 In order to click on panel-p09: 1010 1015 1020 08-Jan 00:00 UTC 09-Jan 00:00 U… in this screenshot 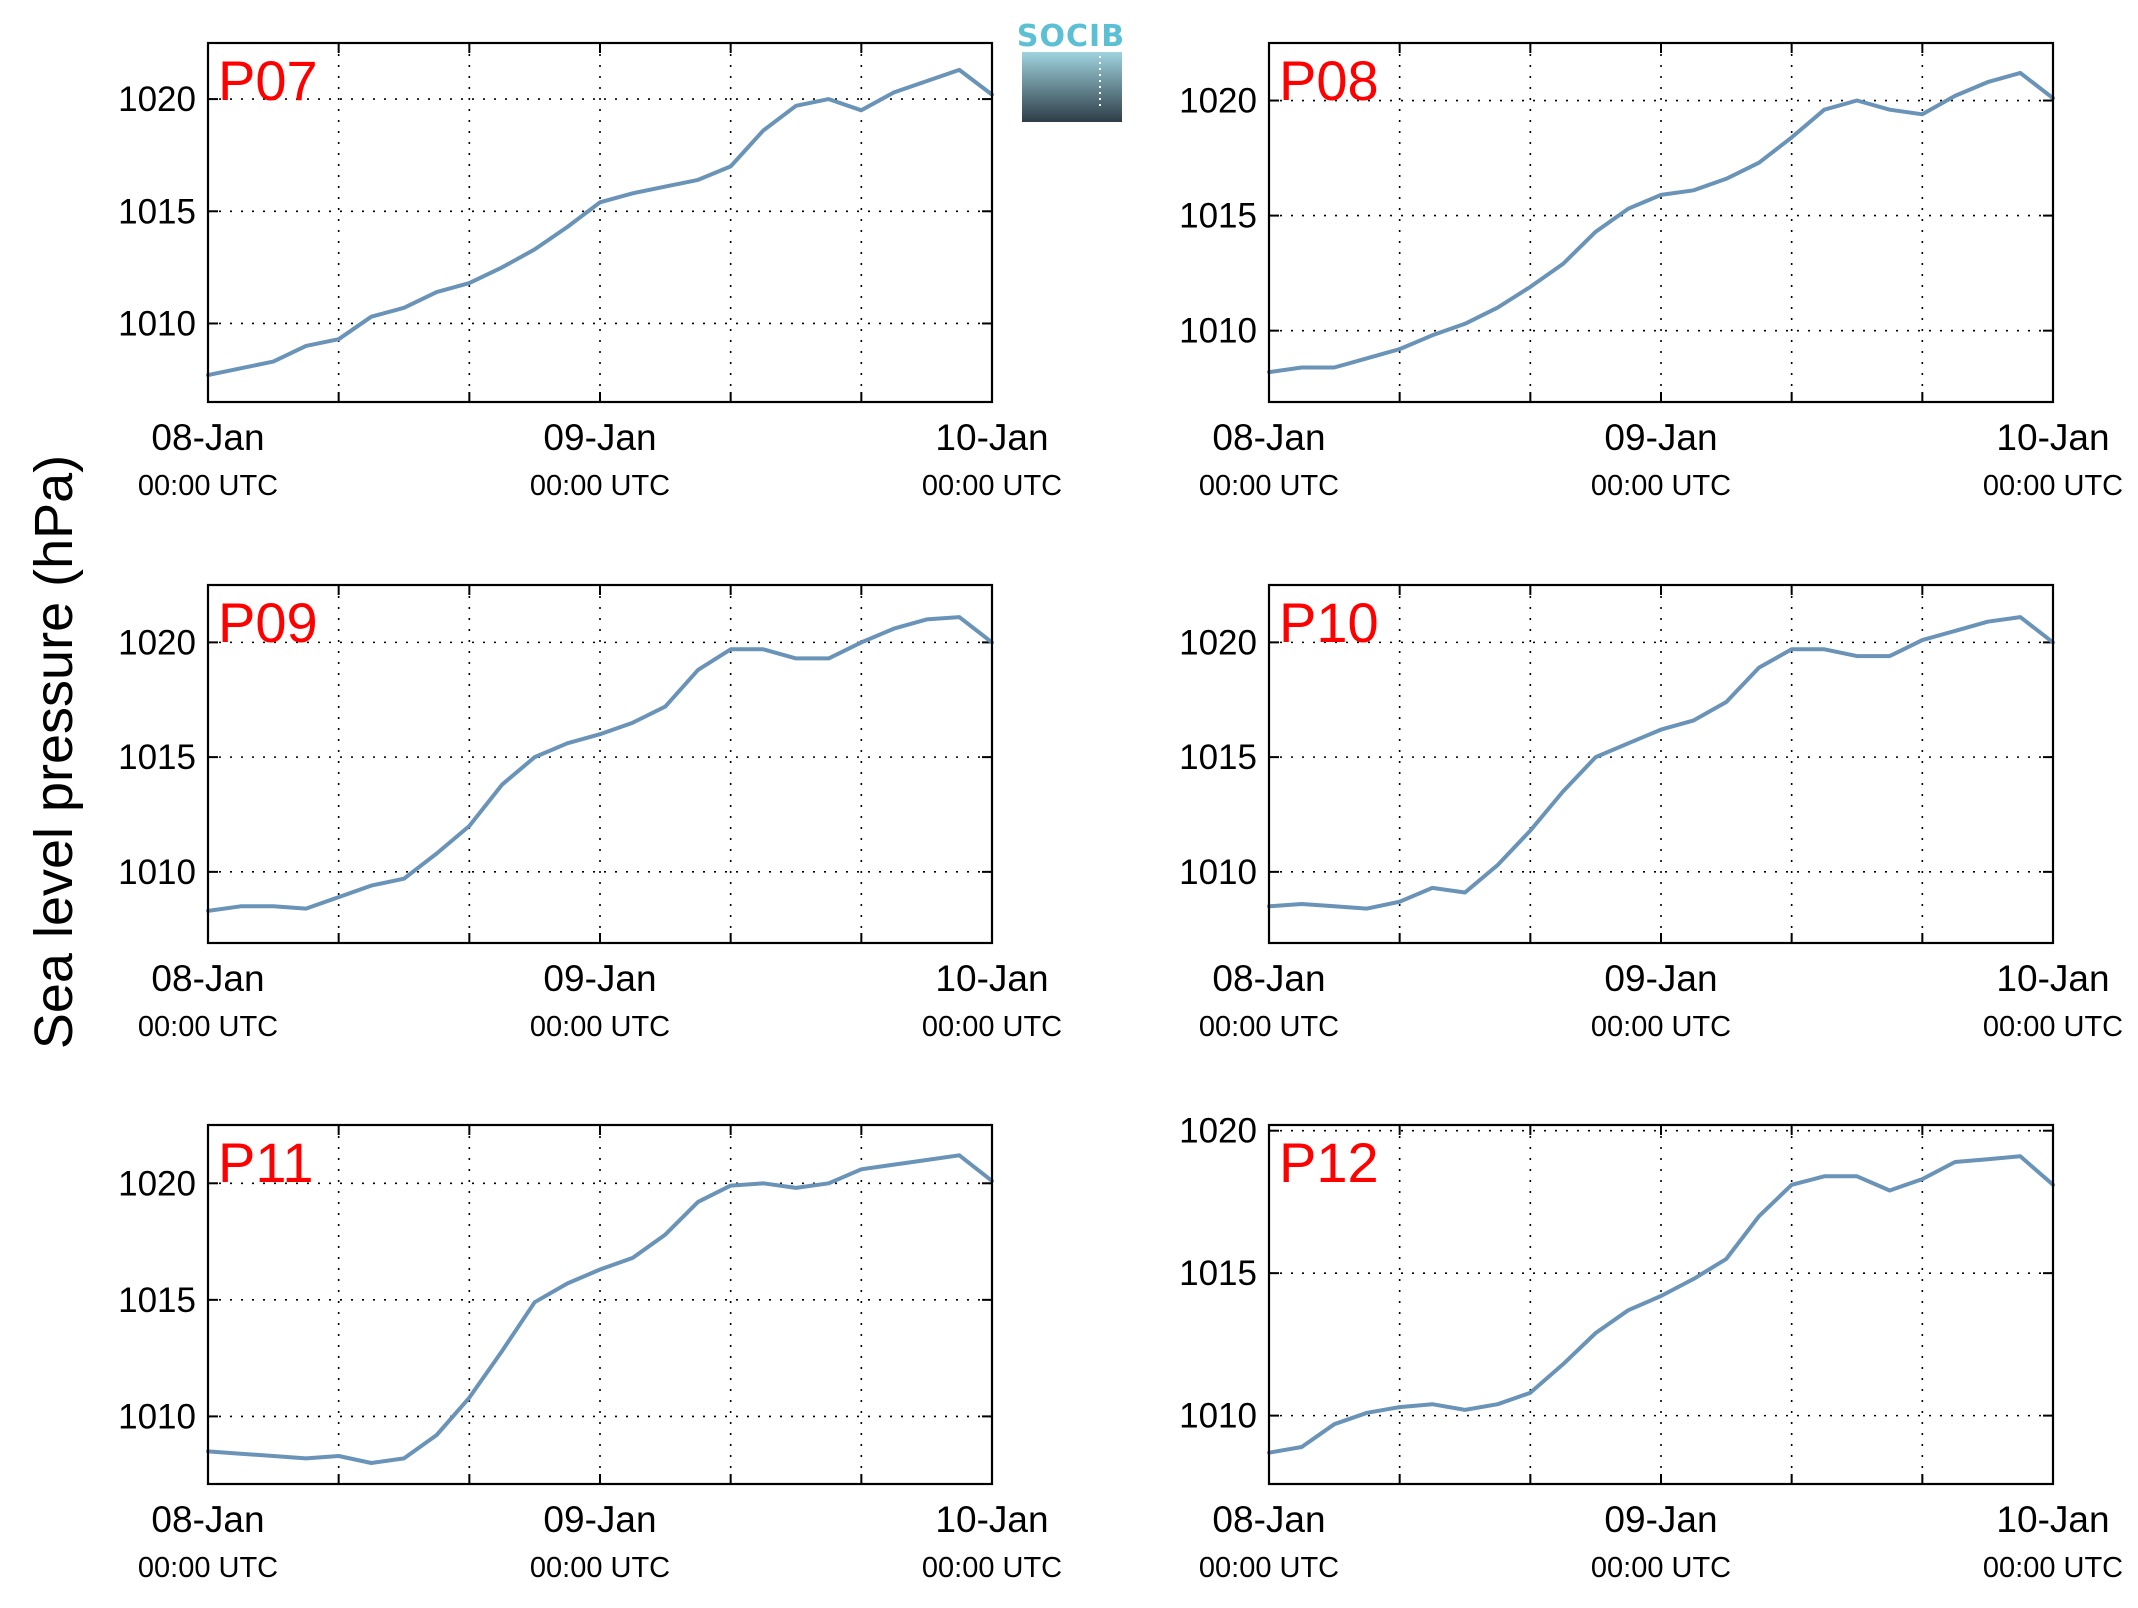, I will do `click(590, 813)`.